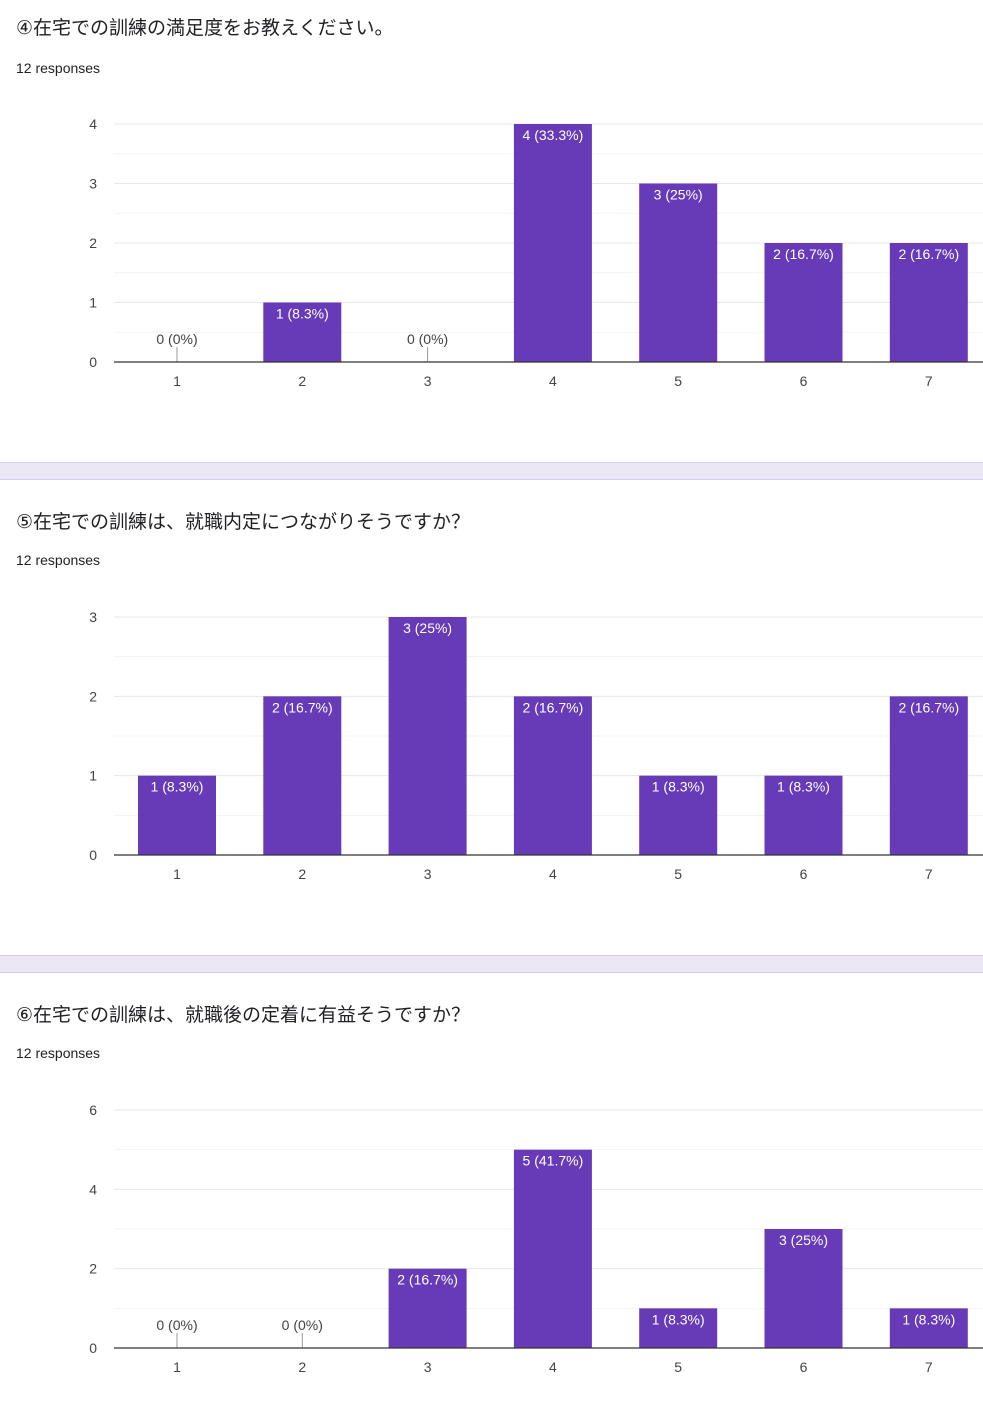  I want to click on question-title: ⑥在宅での訓練は、就職後の定着に有益そうですか？, so click(243, 1015).